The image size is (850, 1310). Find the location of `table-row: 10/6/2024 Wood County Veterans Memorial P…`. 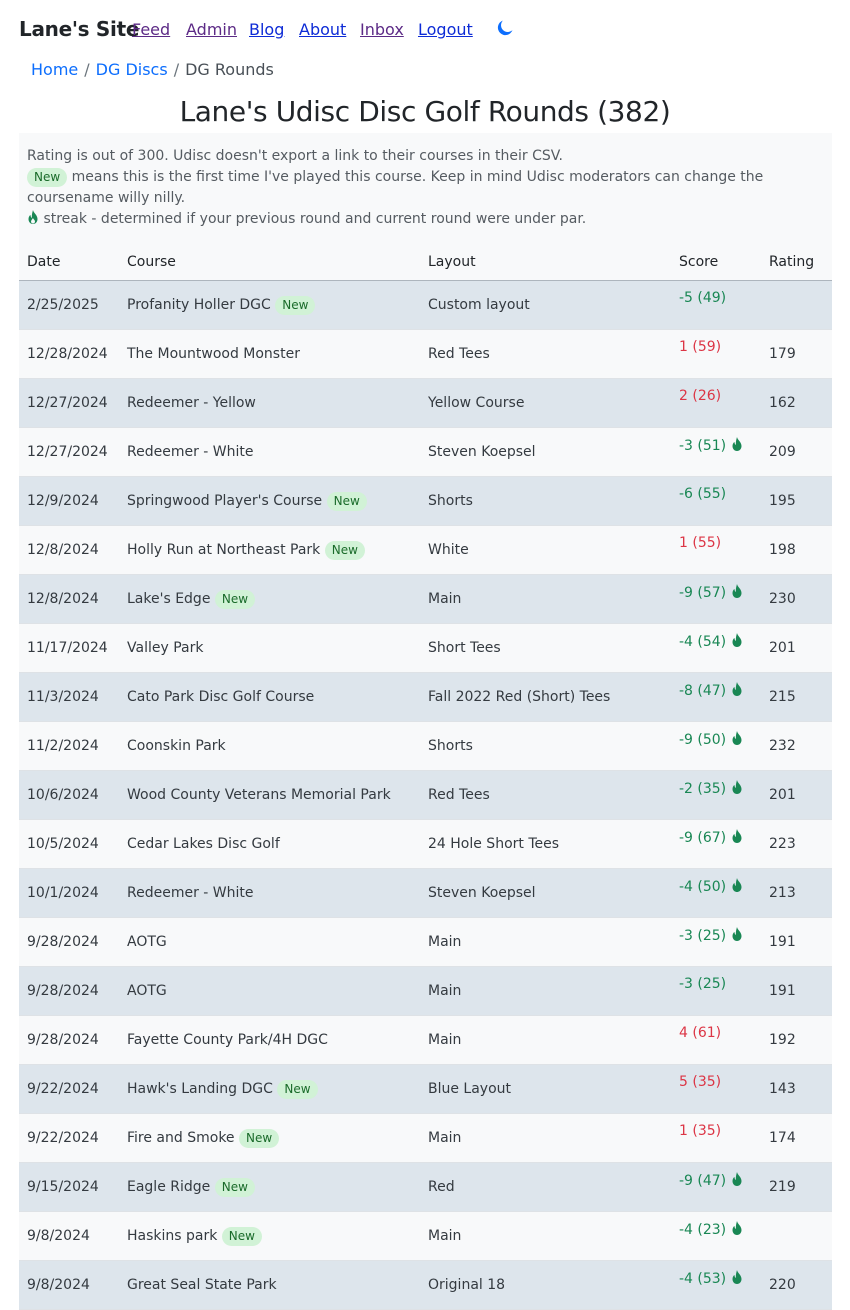

table-row: 10/6/2024 Wood County Veterans Memorial P… is located at coordinates (425, 795).